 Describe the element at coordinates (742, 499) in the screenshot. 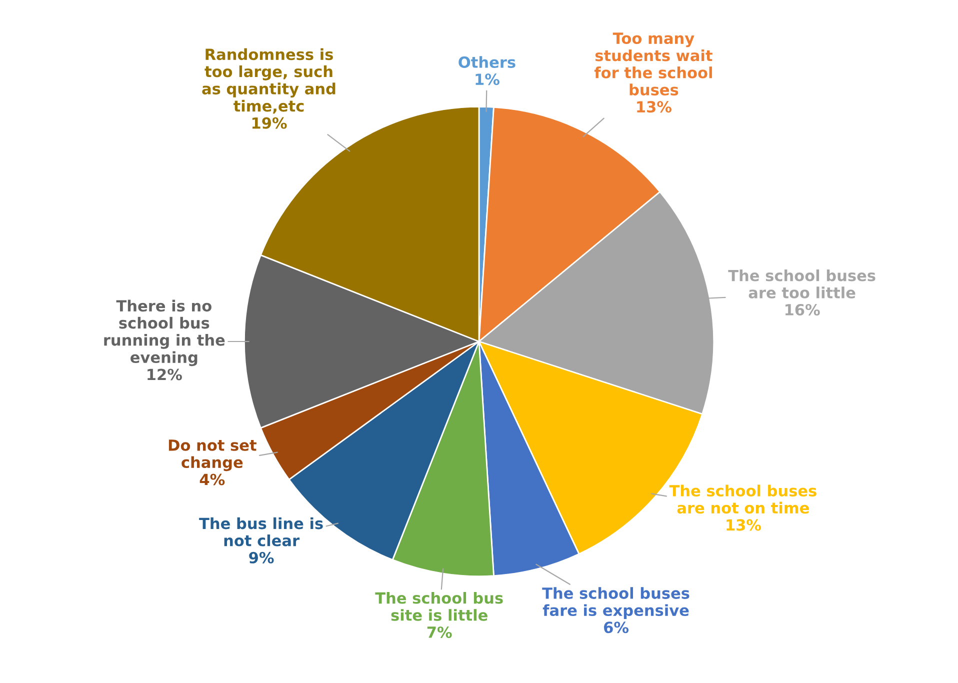

I see `slice-label: The school buses are not on time` at that location.